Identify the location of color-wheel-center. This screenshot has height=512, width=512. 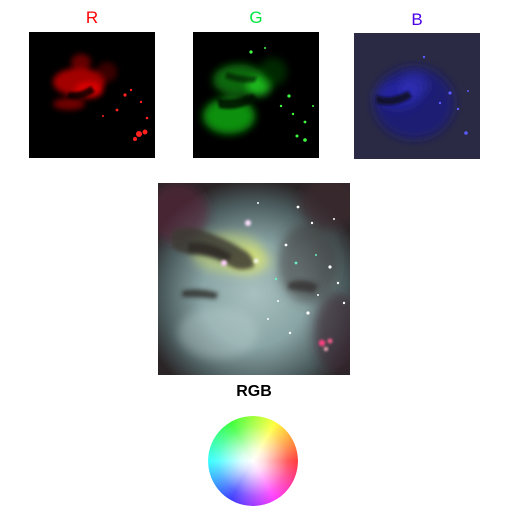
(253, 461).